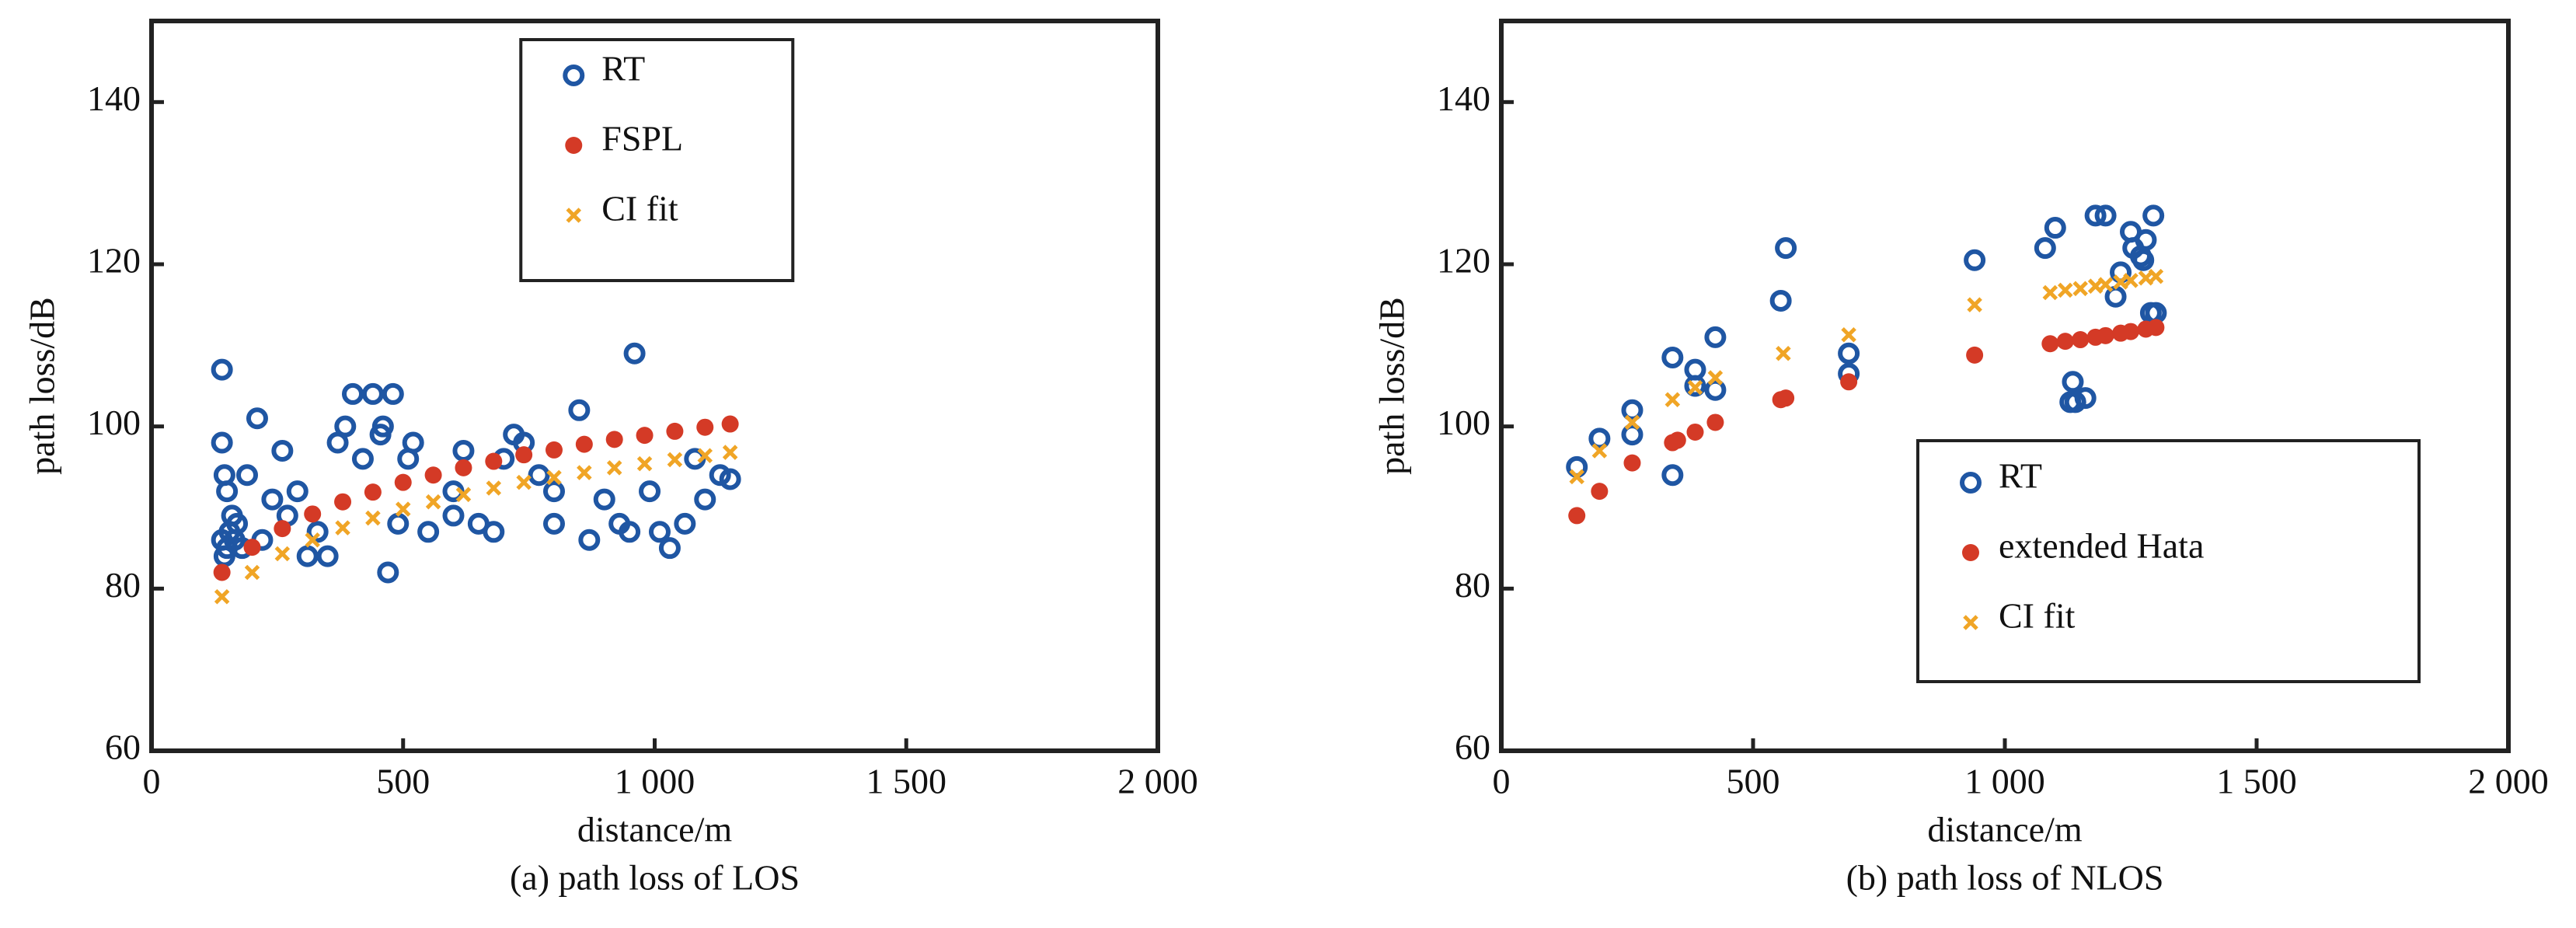 Image resolution: width=2576 pixels, height=928 pixels. I want to click on legend-label: extended Hata, so click(2101, 546).